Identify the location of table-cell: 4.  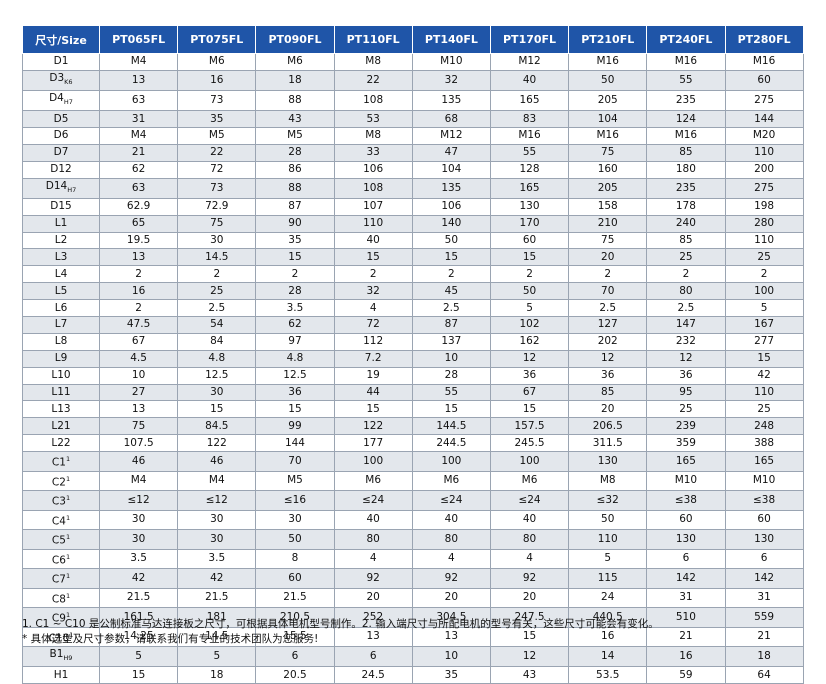
(373, 308).